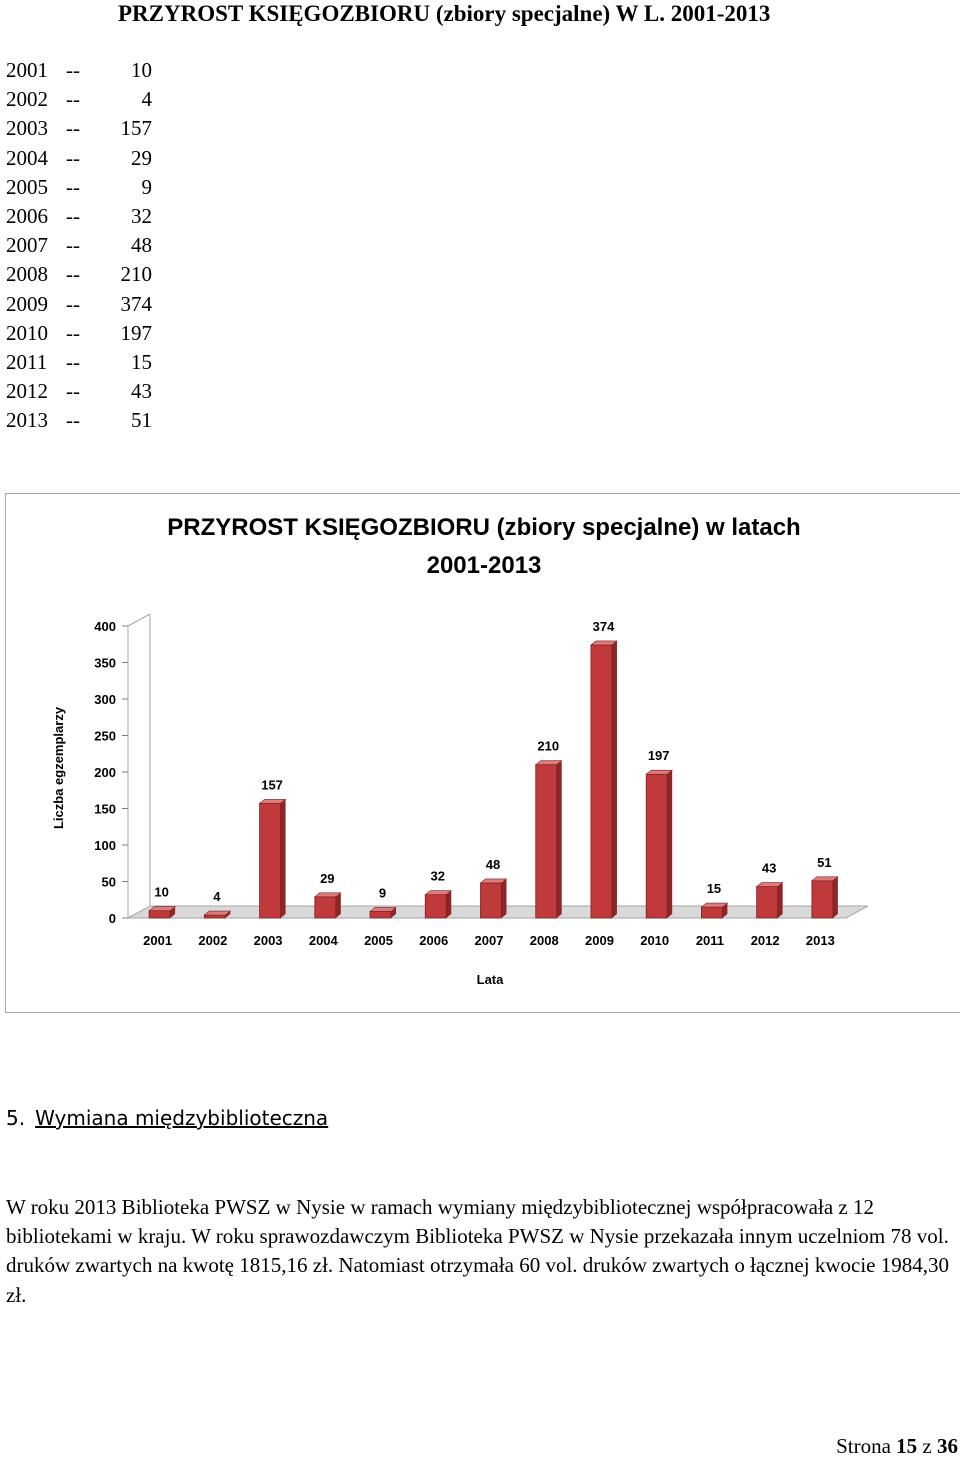  What do you see at coordinates (136, 332) in the screenshot?
I see `list-value: 197` at bounding box center [136, 332].